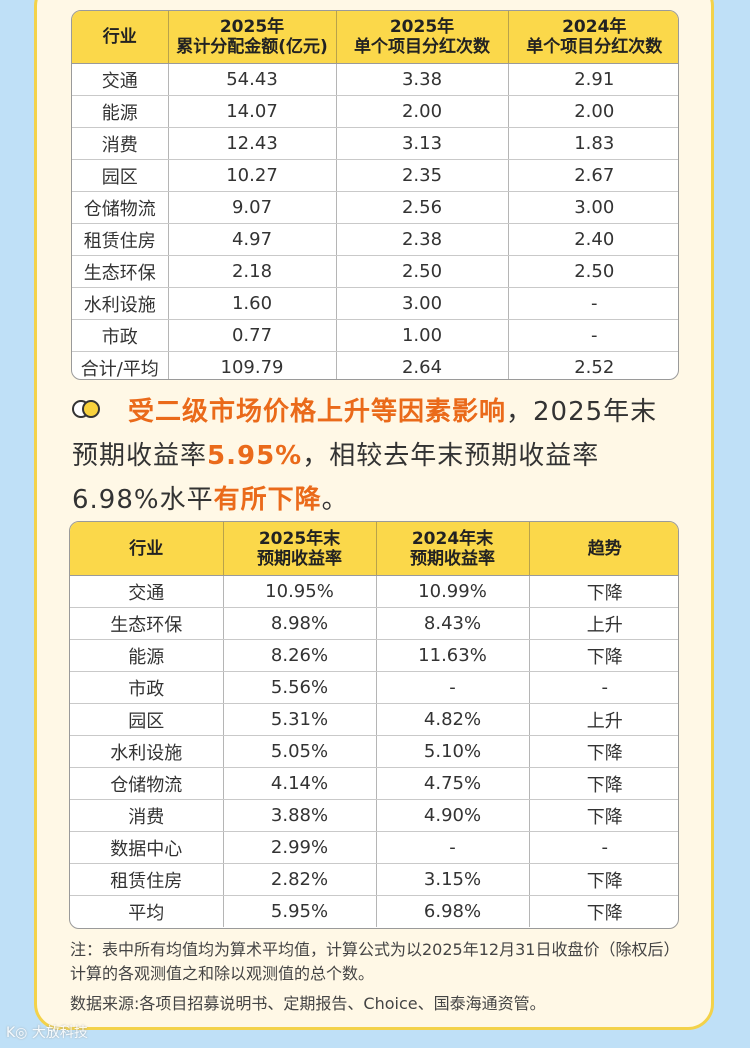 This screenshot has width=750, height=1048. What do you see at coordinates (252, 47) in the screenshot?
I see `column-header-line: 累计分配金额(亿元)` at bounding box center [252, 47].